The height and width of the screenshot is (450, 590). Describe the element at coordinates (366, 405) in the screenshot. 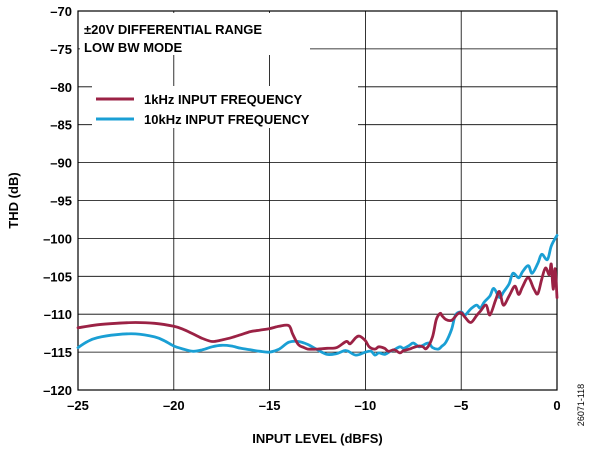

I see `x-tick-label: –10` at that location.